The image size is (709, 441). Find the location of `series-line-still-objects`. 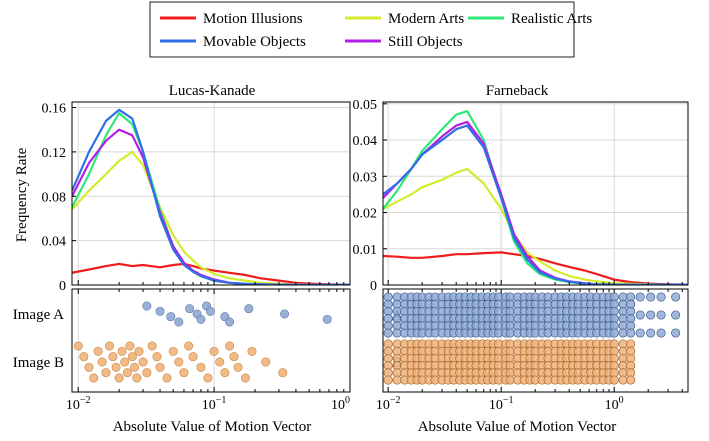

series-line-still-objects is located at coordinates (211, 206).